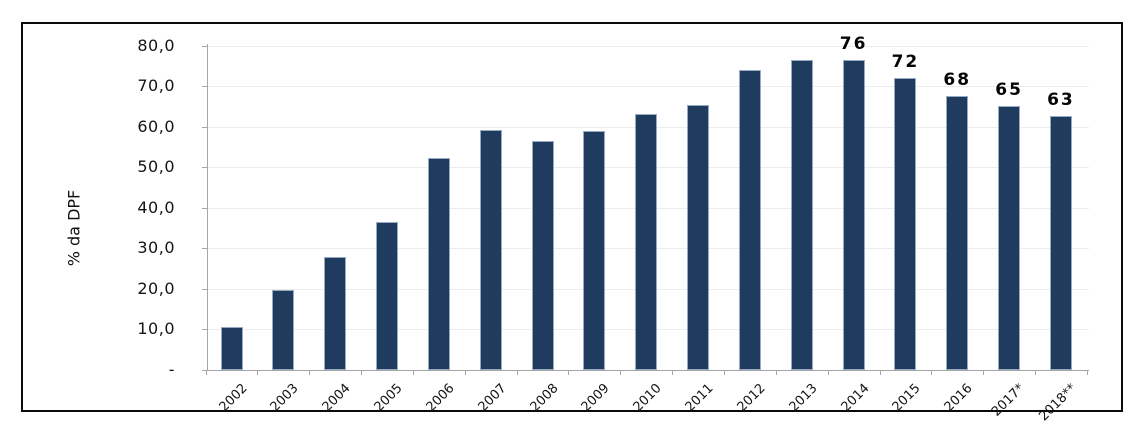 Image resolution: width=1146 pixels, height=442 pixels. Describe the element at coordinates (907, 398) in the screenshot. I see `x-tick-label: 2015` at that location.